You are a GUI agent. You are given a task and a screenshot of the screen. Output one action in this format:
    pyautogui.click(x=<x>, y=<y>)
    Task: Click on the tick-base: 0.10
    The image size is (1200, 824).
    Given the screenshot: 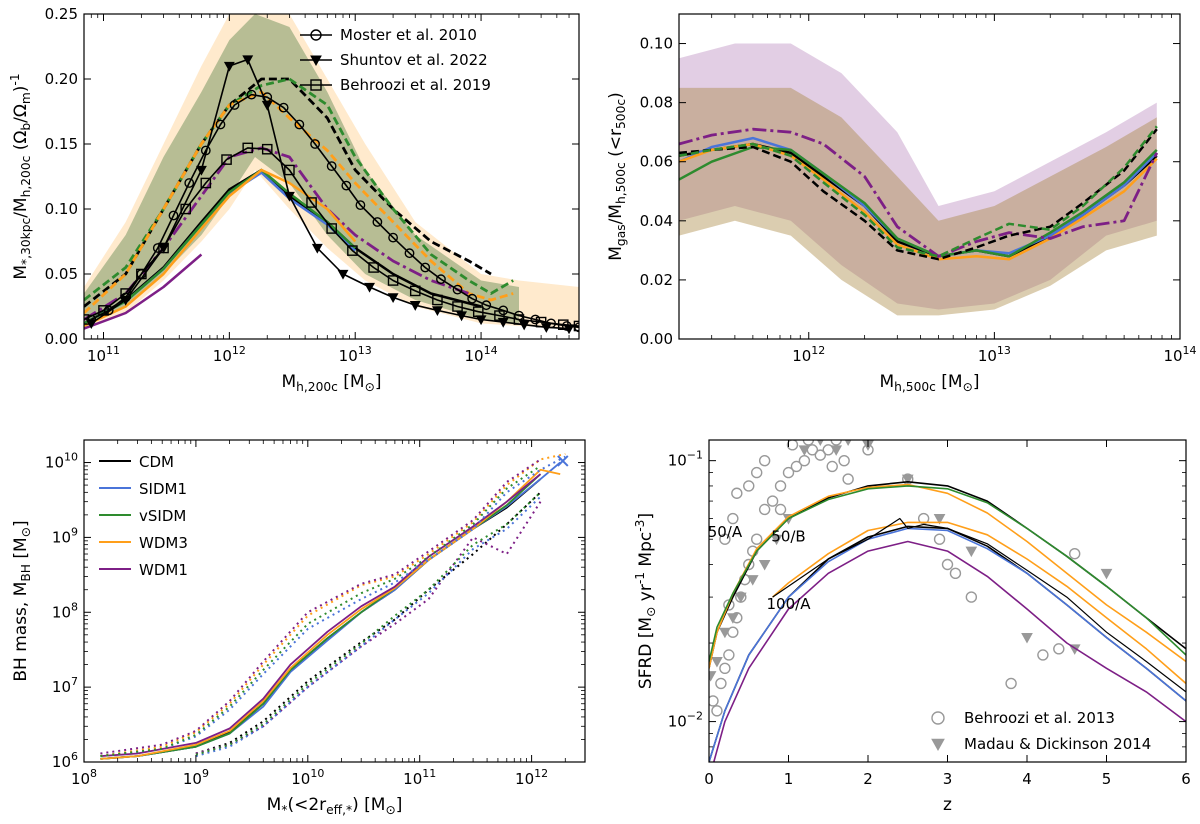 What is the action you would take?
    pyautogui.click(x=61, y=209)
    